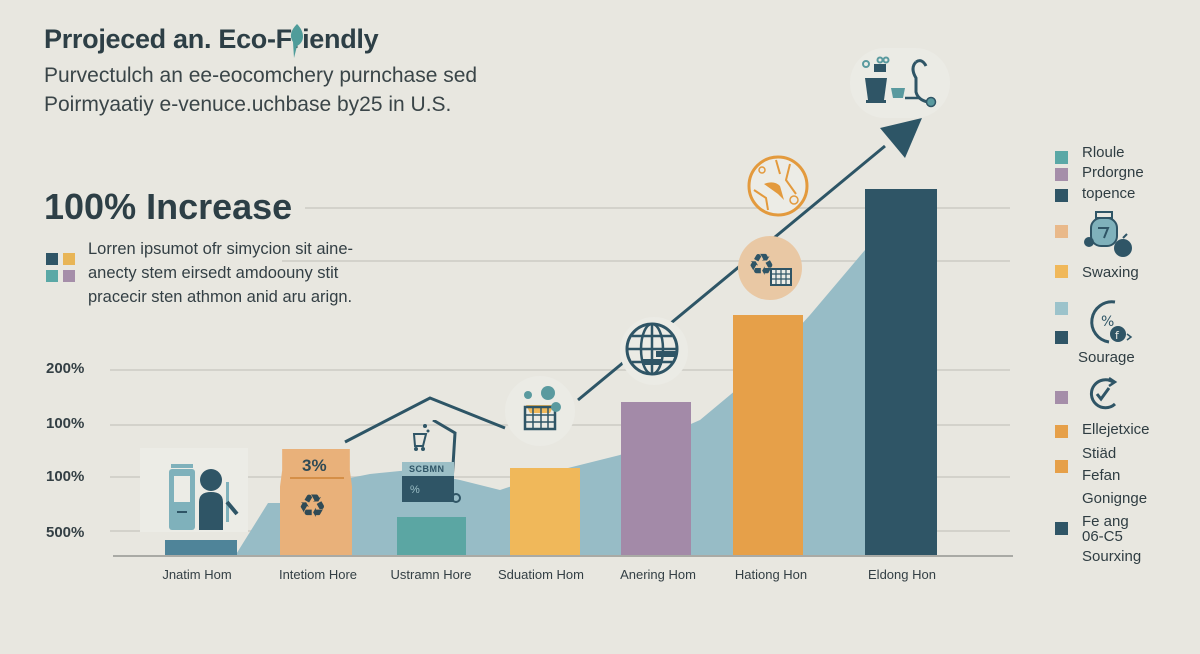 This screenshot has width=1200, height=654. Describe the element at coordinates (1103, 393) in the screenshot. I see `refresh-check-icon` at that location.